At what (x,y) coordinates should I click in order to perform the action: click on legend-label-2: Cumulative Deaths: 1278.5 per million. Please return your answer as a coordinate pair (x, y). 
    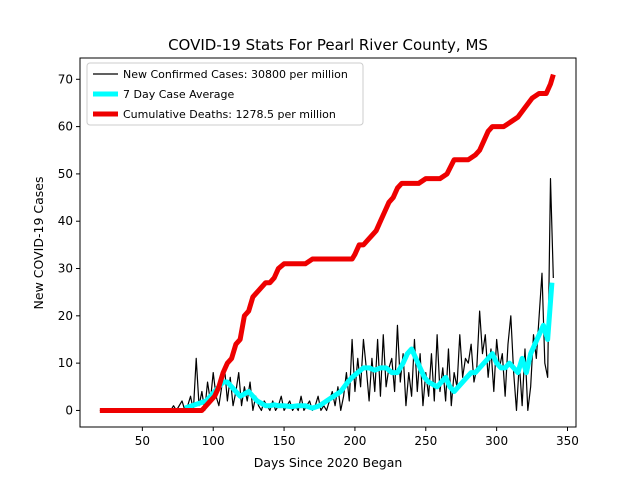
    Looking at the image, I should click on (229, 114).